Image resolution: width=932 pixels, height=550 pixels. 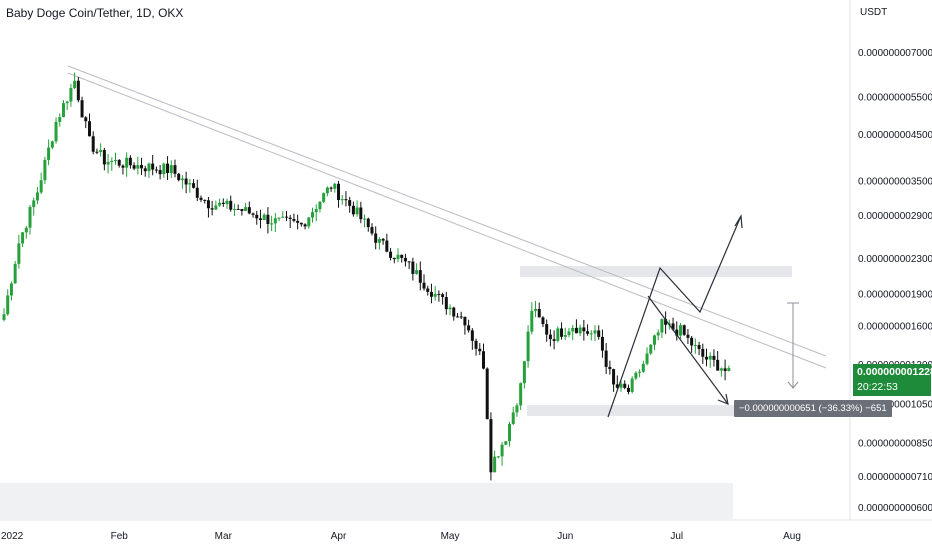 I want to click on x-tick-label: Aug, so click(x=792, y=536).